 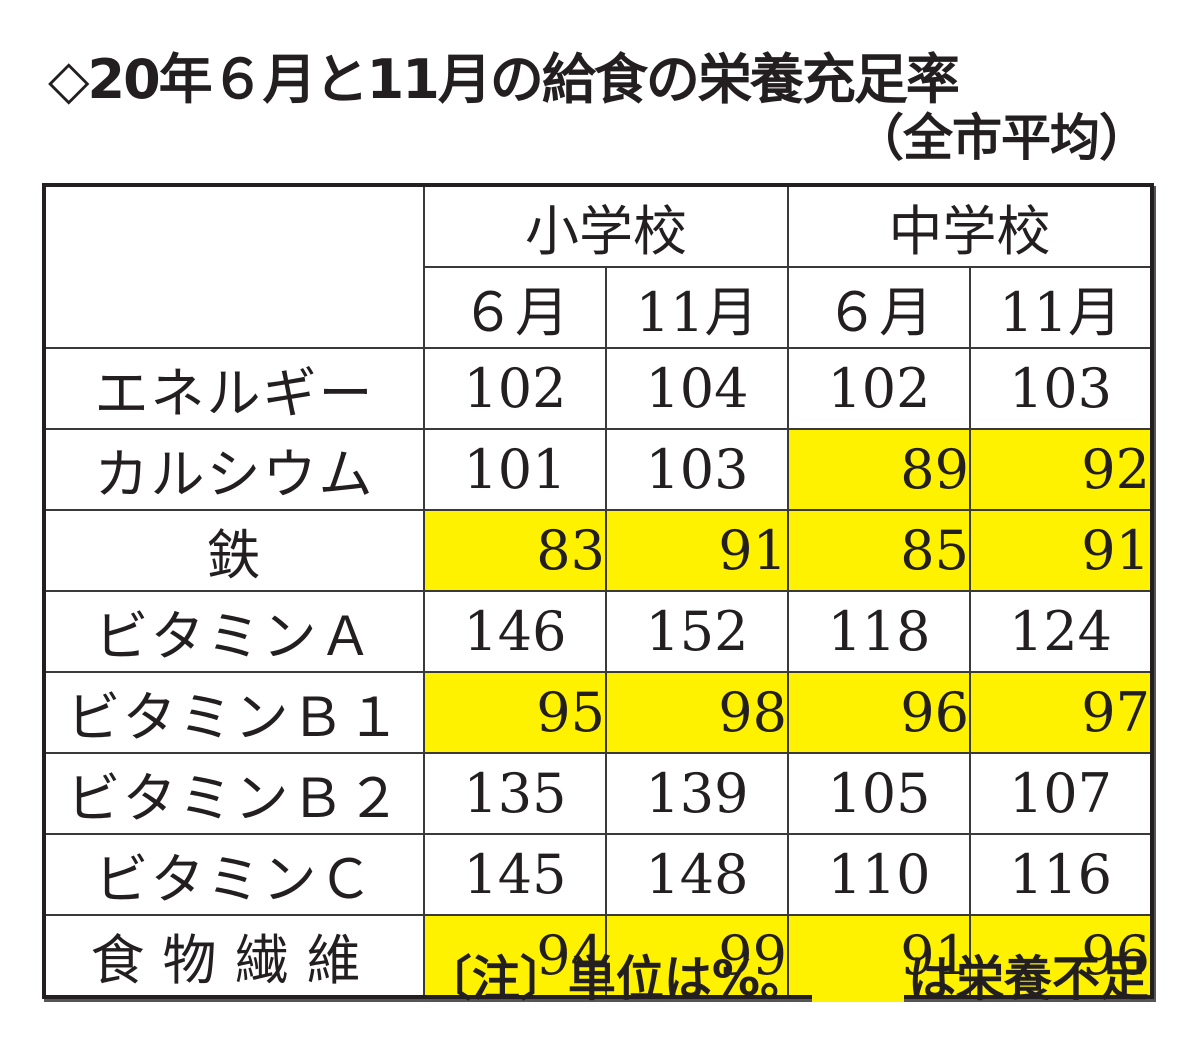 I want to click on table-row: 食物繊維 94 99 91 96, so click(x=598, y=956).